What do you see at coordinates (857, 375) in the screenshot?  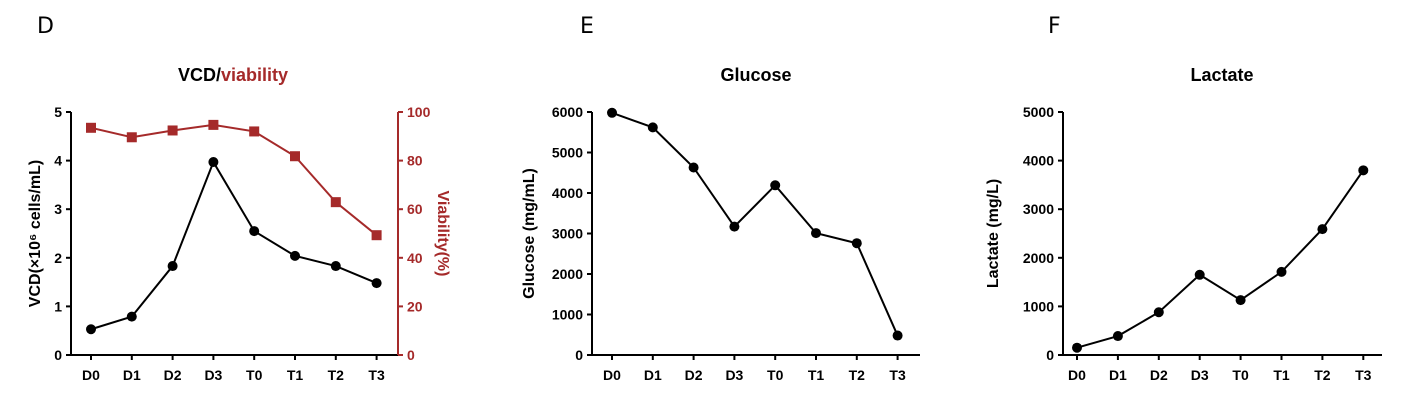 I see `glucose-x-tick-label: T2` at bounding box center [857, 375].